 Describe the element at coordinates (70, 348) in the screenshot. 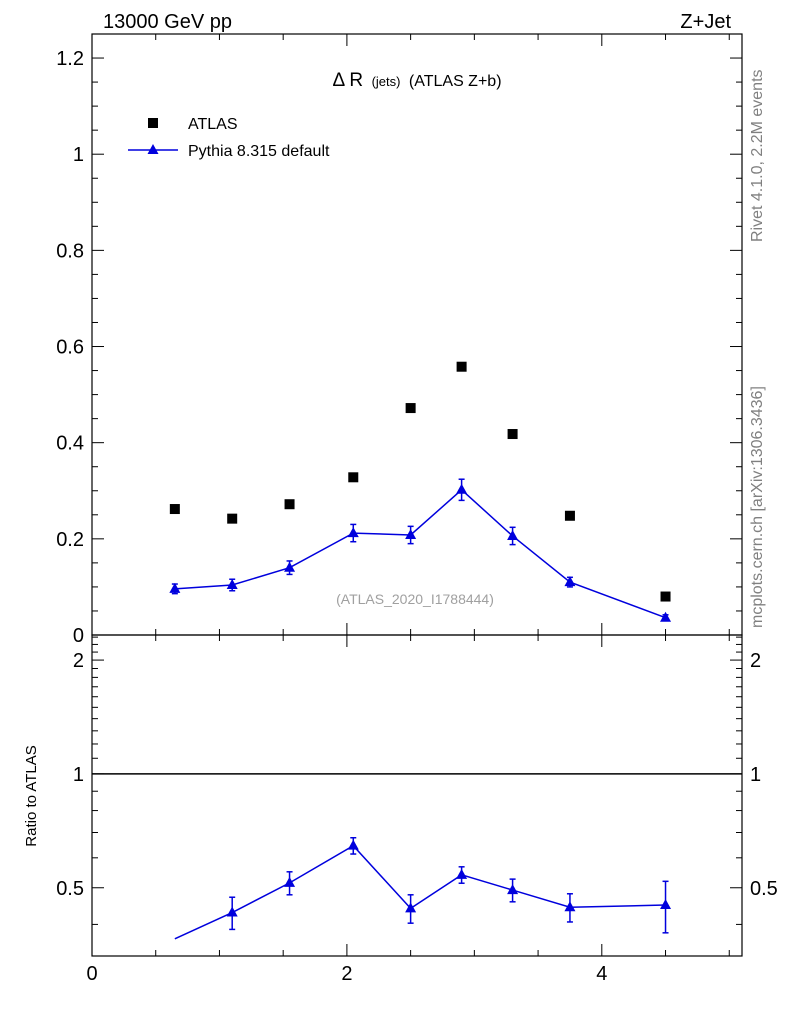

I see `main-y-tick-label: 0.6` at that location.